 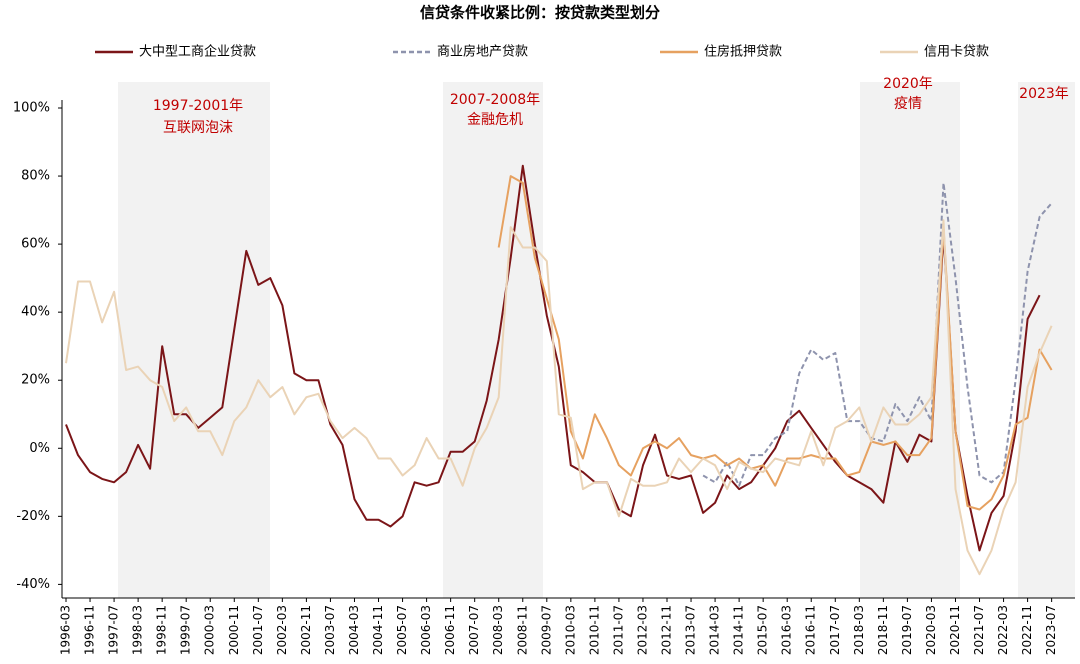 What do you see at coordinates (1044, 94) in the screenshot?
I see `annotation: 2023年` at bounding box center [1044, 94].